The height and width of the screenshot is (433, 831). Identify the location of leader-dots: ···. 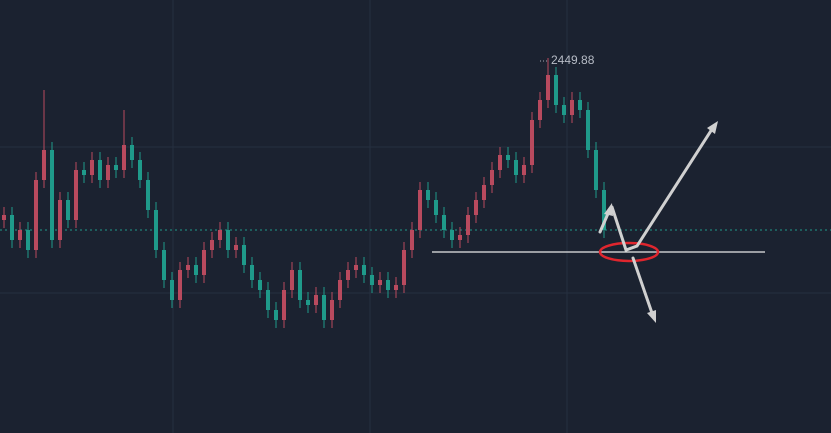
(543, 60).